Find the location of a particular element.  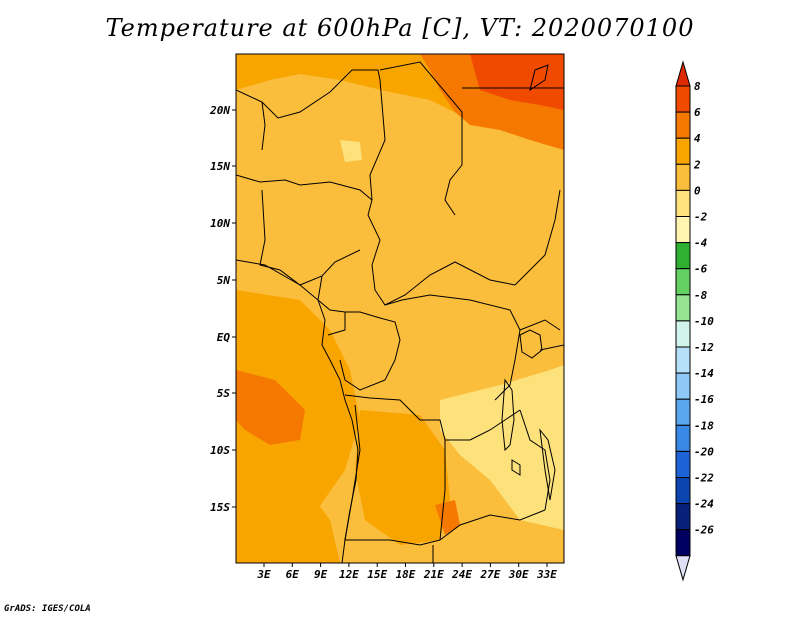

lon-label: 27E is located at coordinates (489, 574).